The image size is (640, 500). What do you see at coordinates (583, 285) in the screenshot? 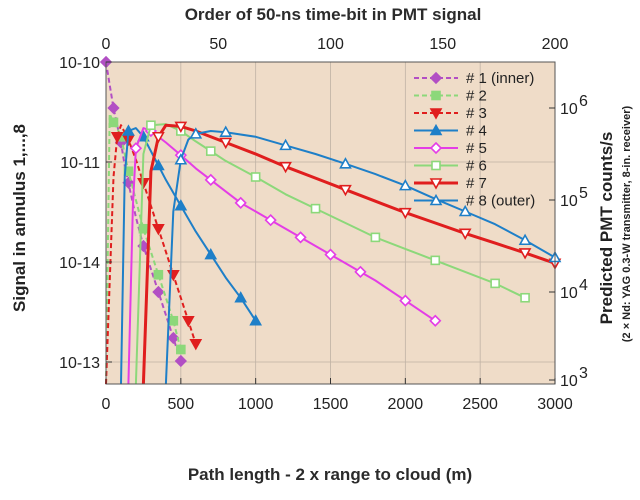
I see `y-right-tick-exponent: 4` at bounding box center [583, 285].